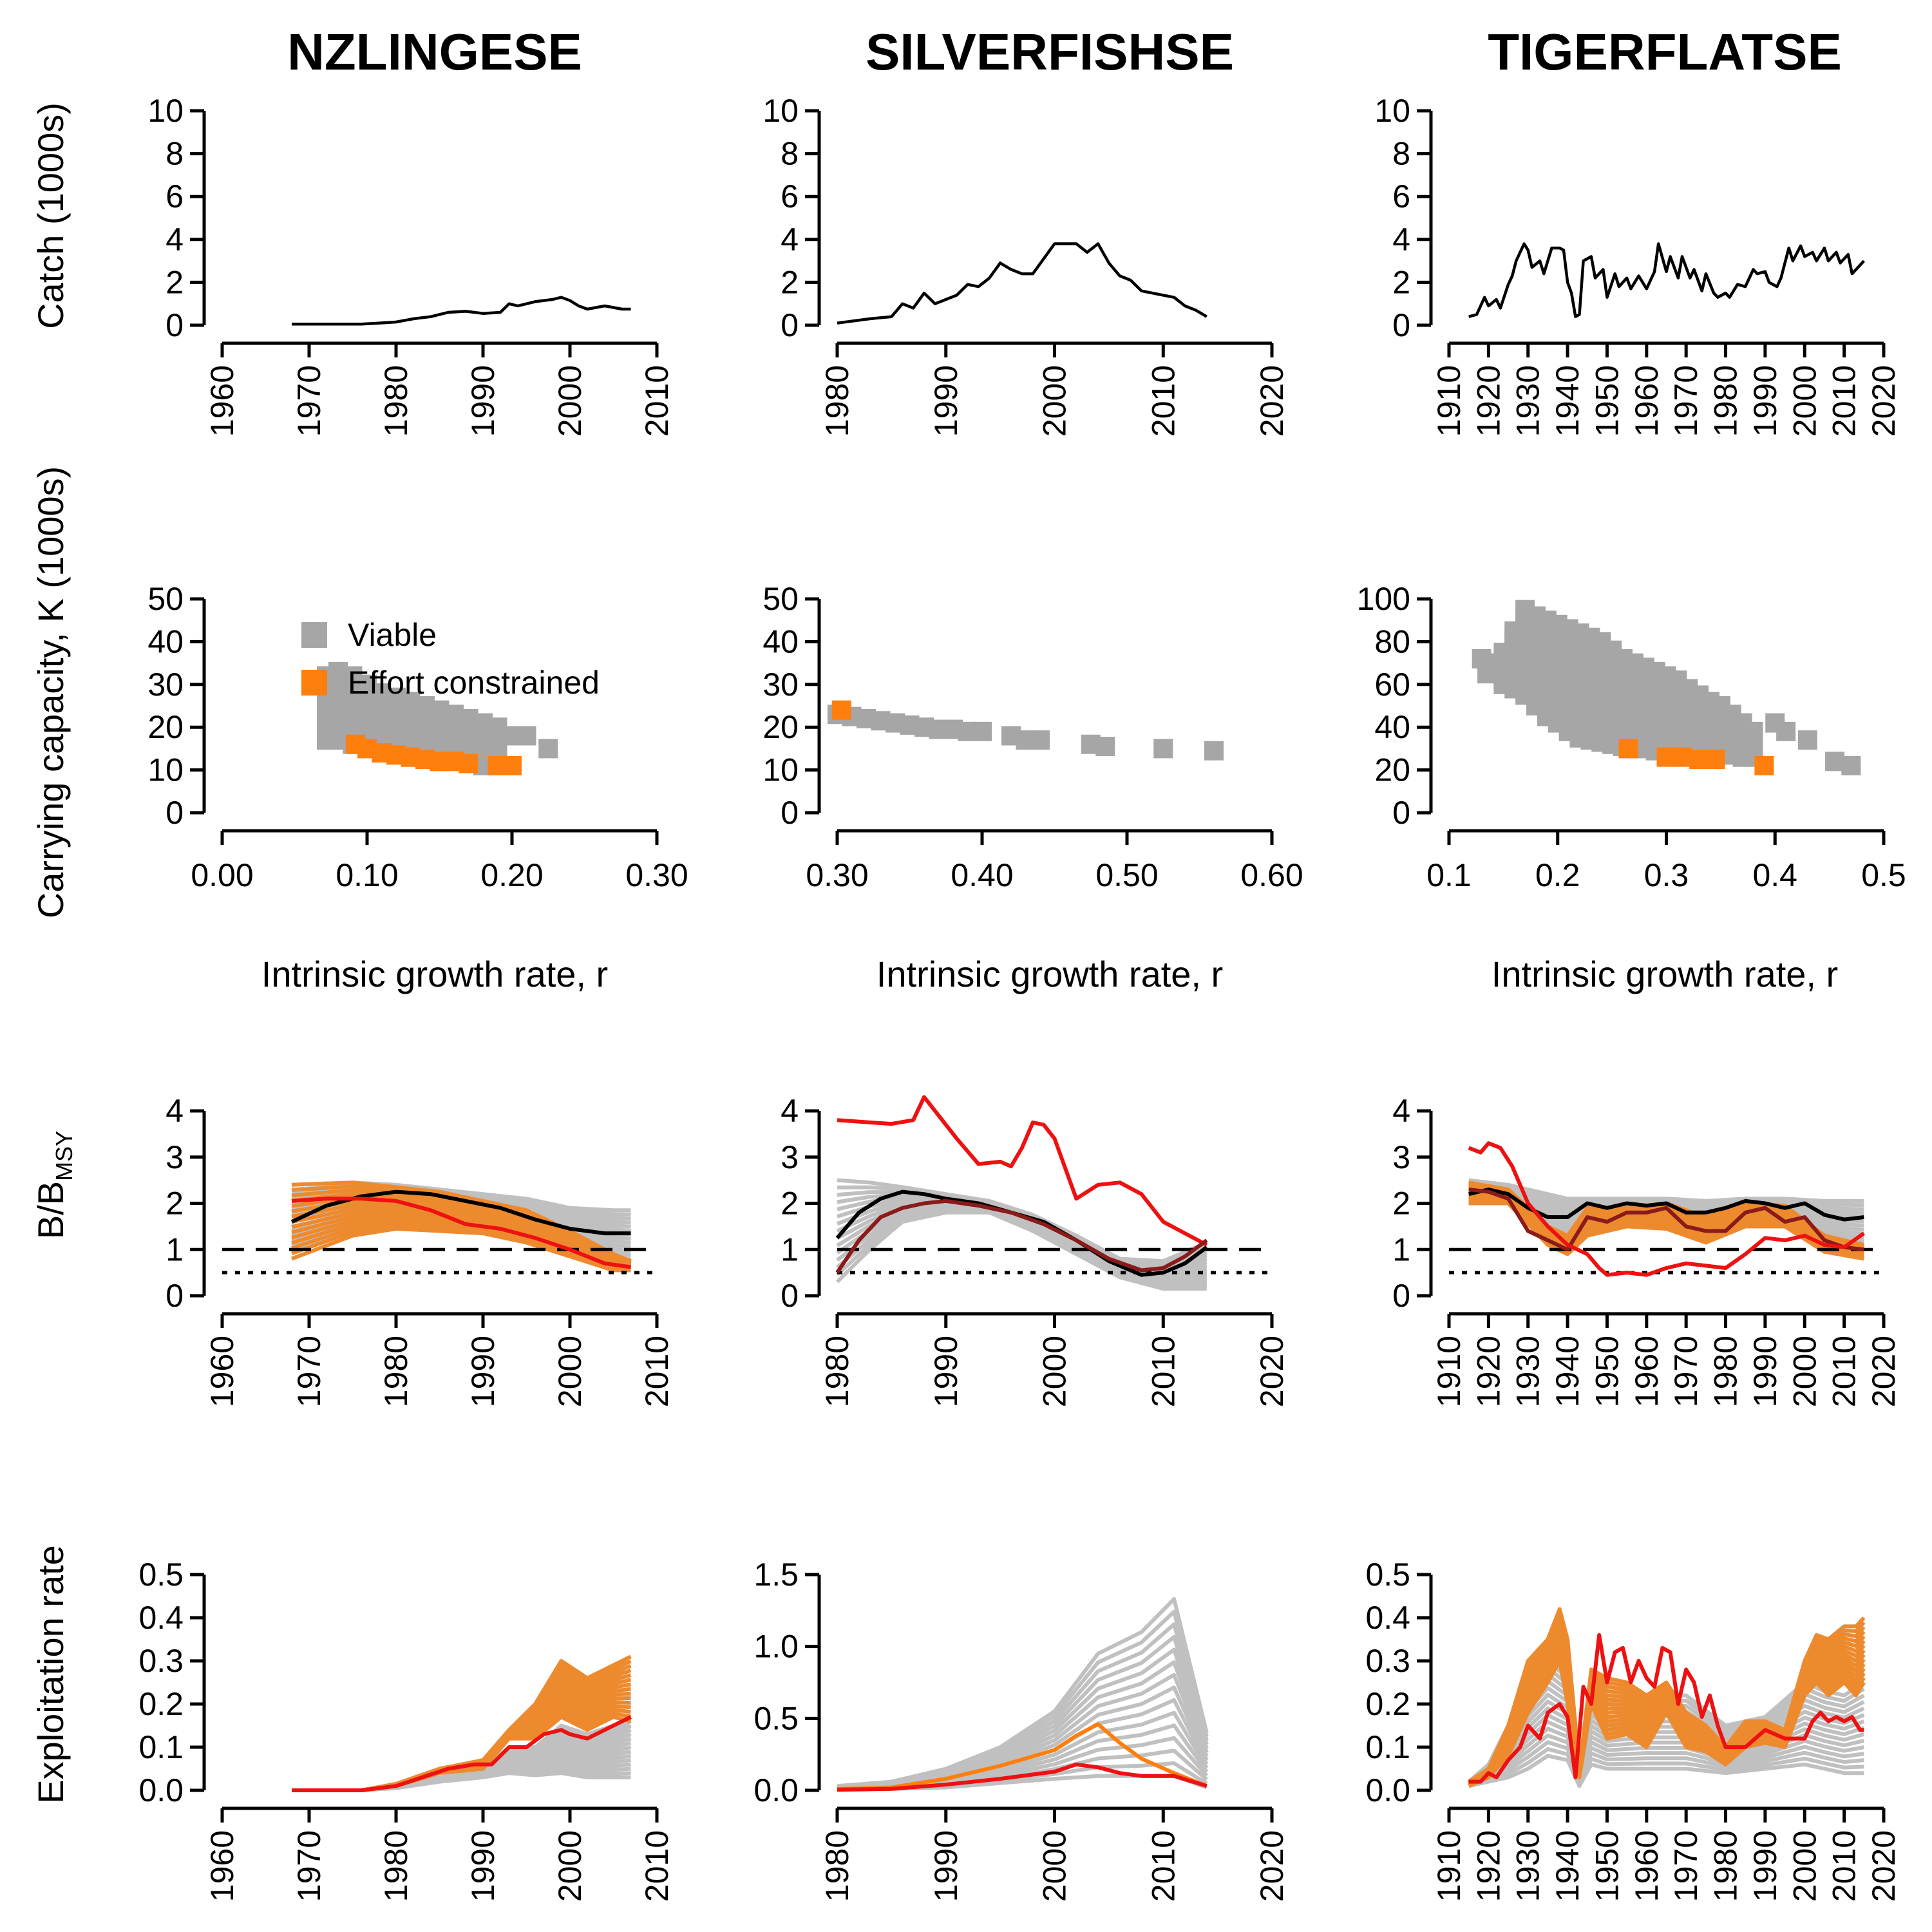 This screenshot has width=1932, height=1932. Describe the element at coordinates (776, 1647) in the screenshot. I see `y-tick-label: 1.0` at that location.